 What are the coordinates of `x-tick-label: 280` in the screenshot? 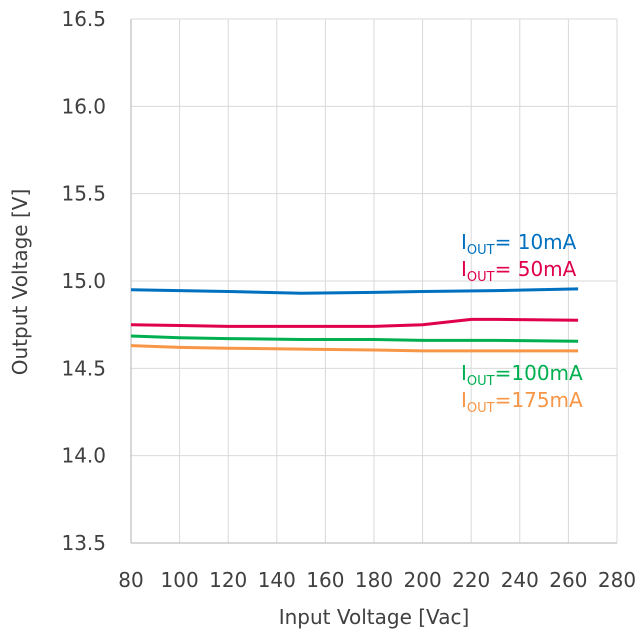 It's located at (617, 580).